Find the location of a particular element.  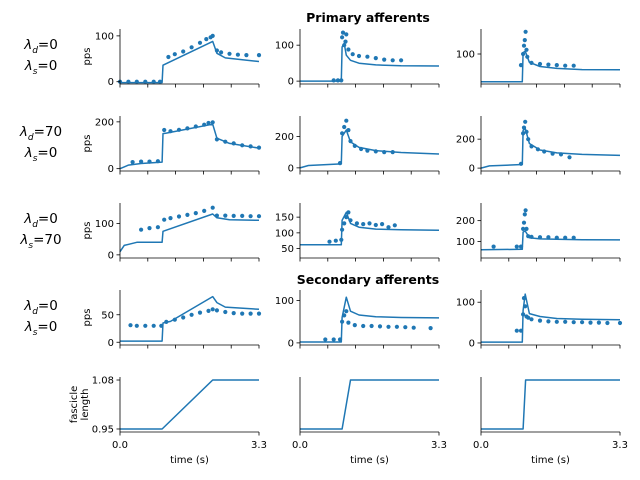

series-line-row5-col2 is located at coordinates (369, 404).